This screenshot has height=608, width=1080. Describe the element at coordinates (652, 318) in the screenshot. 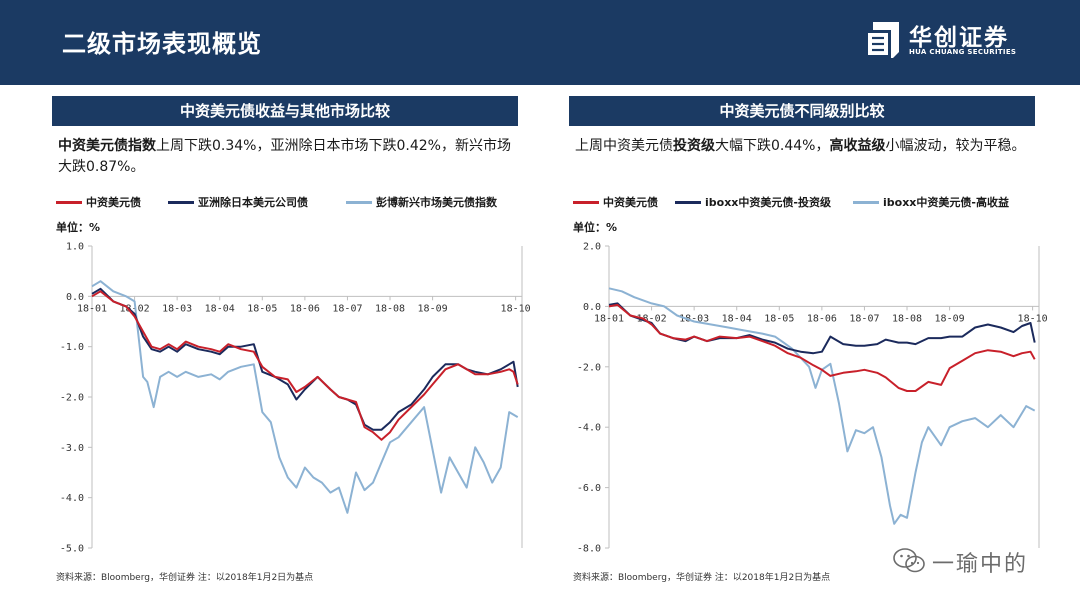

I see `x-tick-label: 18-02` at that location.